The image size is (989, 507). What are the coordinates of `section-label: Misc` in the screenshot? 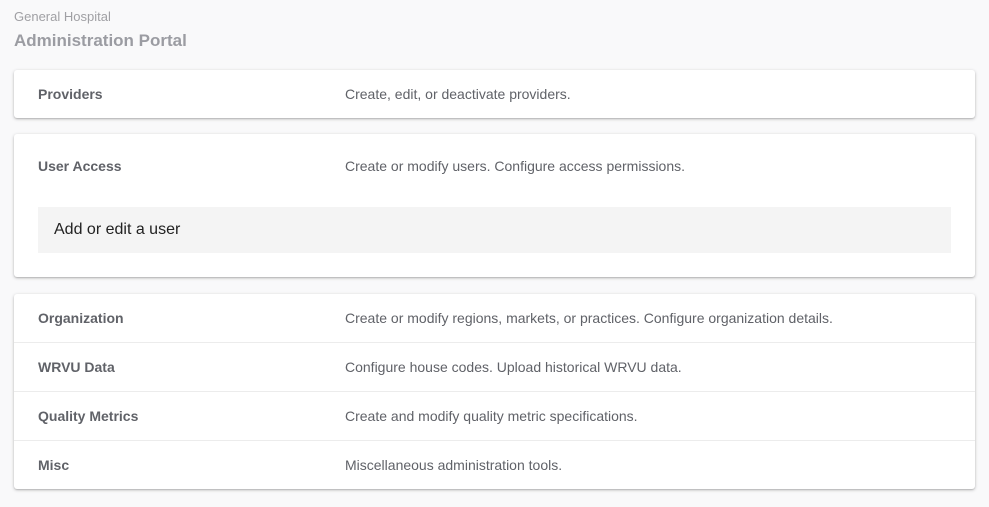 It's located at (54, 465).